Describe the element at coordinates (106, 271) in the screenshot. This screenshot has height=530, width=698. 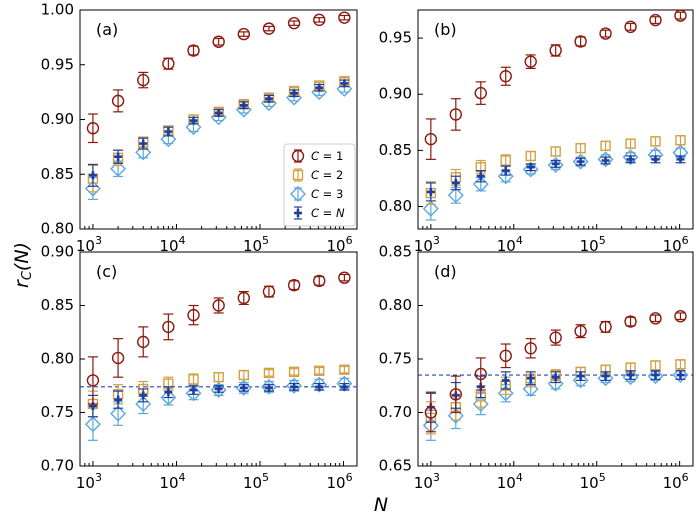
I see `panel-label: (c)` at that location.